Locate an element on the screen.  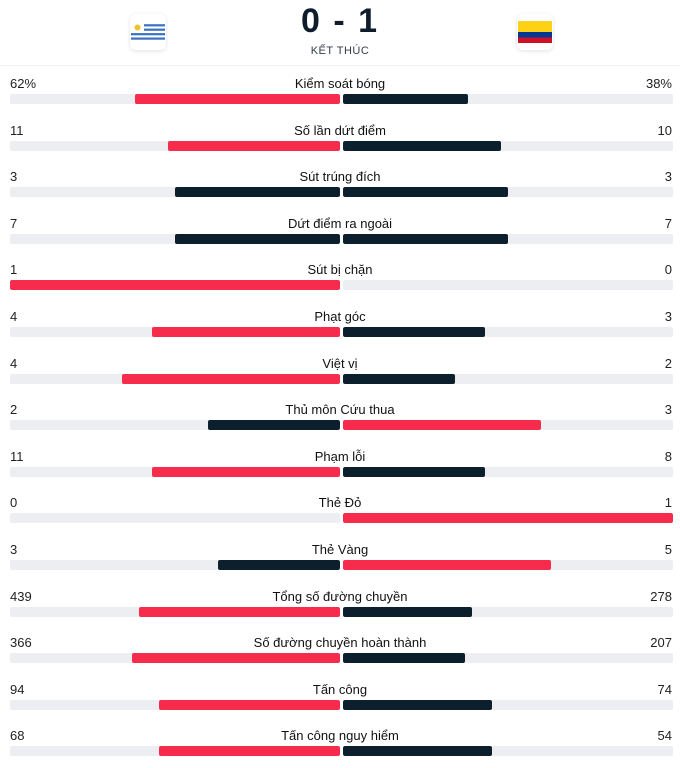
away-value: 8 is located at coordinates (668, 456).